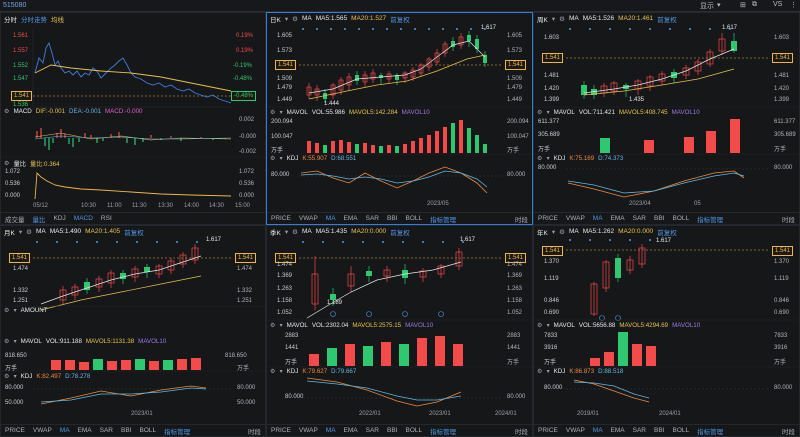 The image size is (800, 437). Describe the element at coordinates (59, 218) in the screenshot. I see `tab-kdj: KDJ` at that location.